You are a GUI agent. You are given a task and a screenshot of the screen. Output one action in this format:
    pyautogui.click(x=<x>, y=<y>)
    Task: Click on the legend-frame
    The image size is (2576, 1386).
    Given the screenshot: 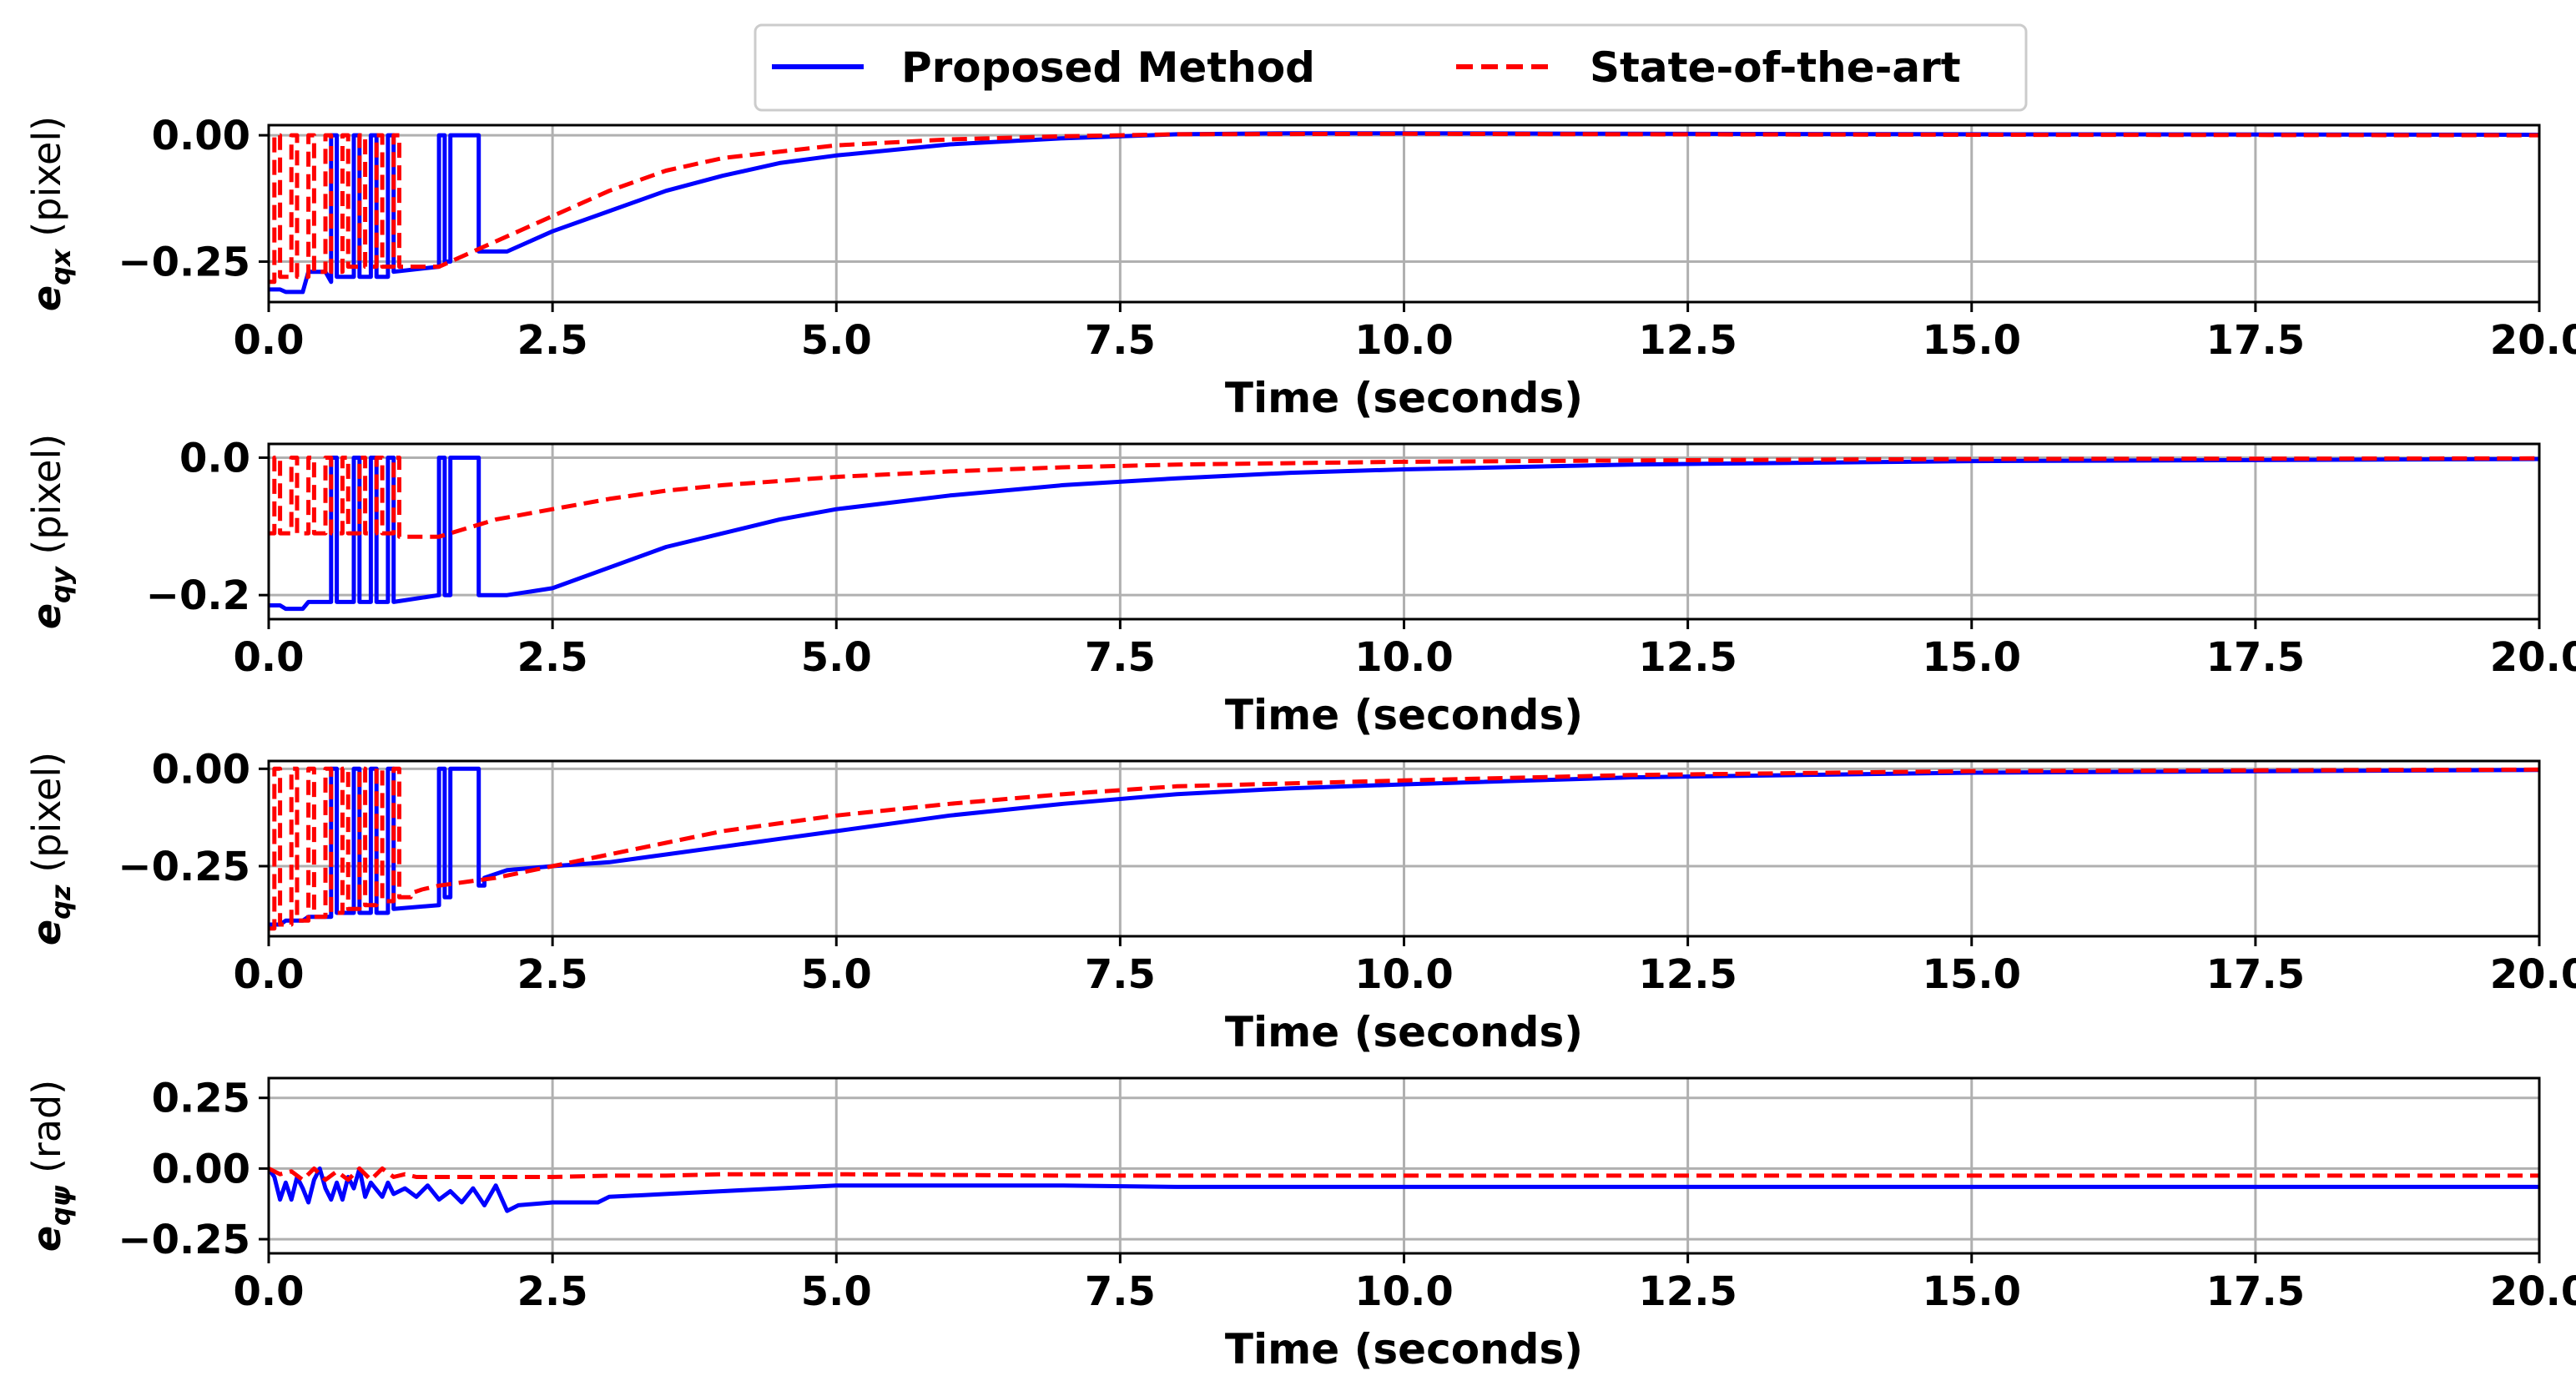 What is the action you would take?
    pyautogui.click(x=1391, y=67)
    